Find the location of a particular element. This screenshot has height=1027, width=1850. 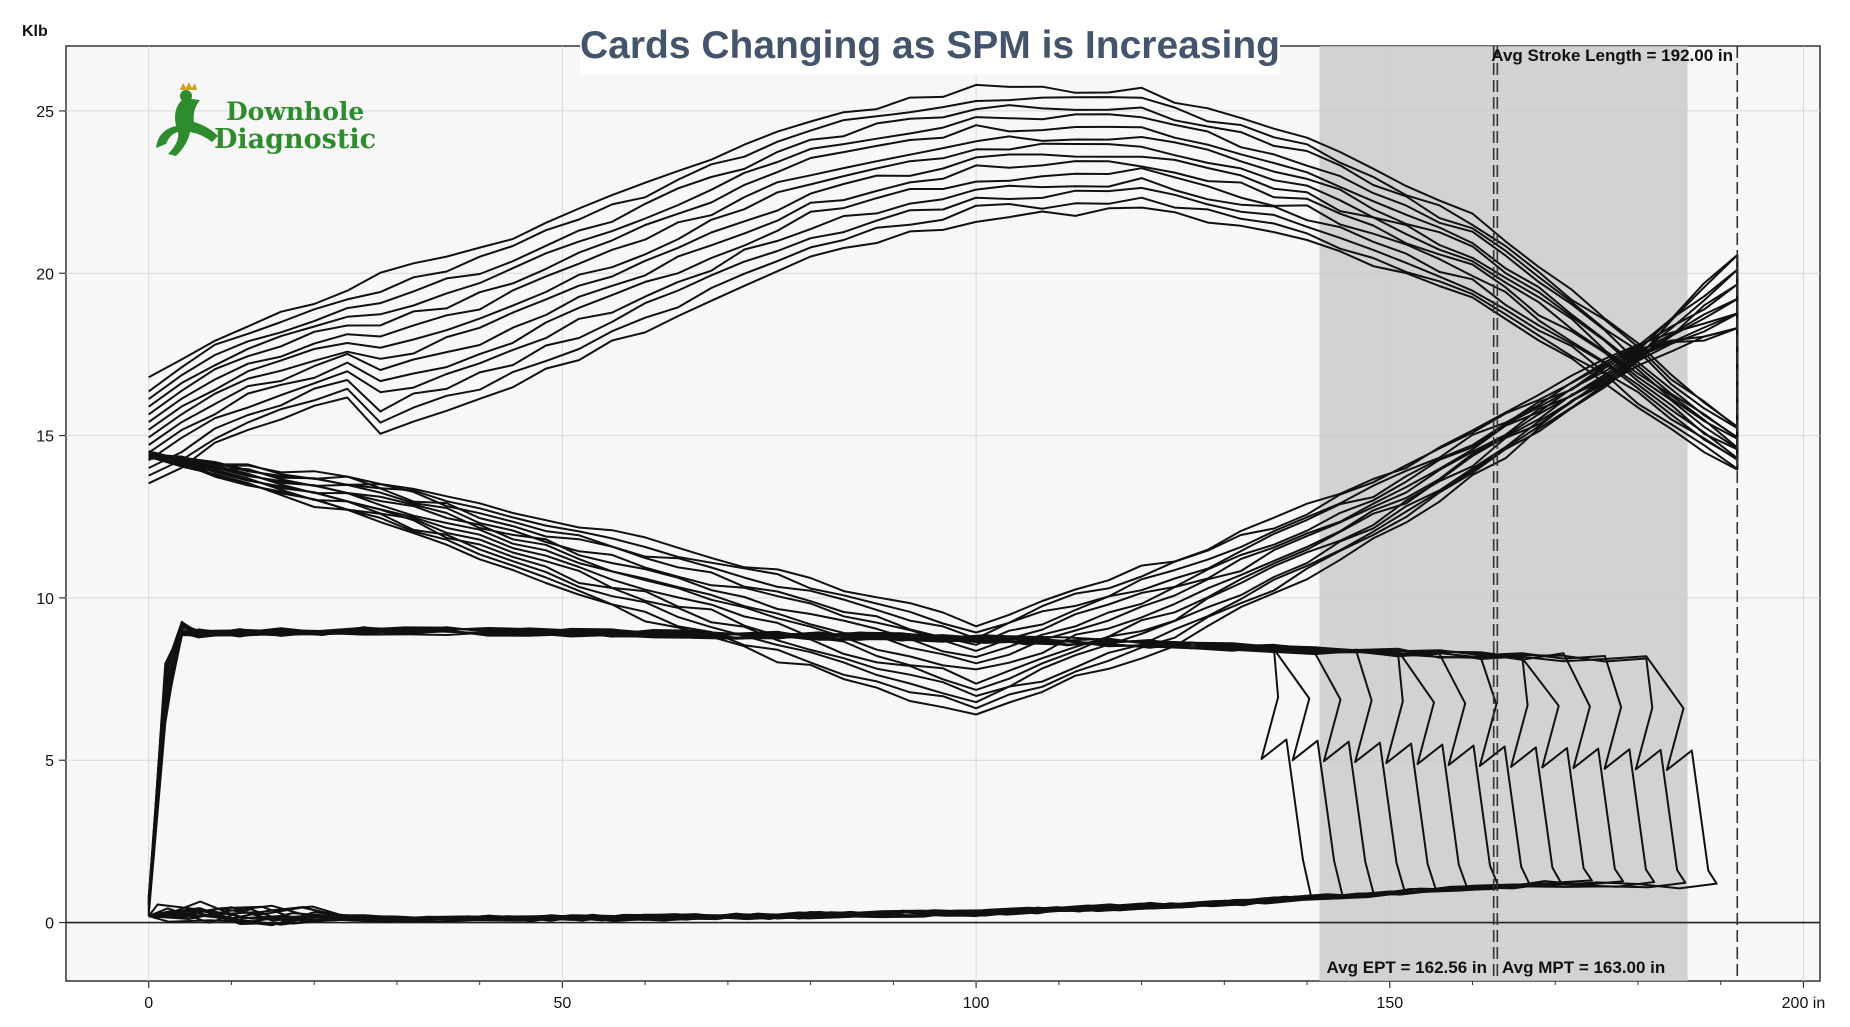

y-axis-unit: Klb is located at coordinates (35, 31).